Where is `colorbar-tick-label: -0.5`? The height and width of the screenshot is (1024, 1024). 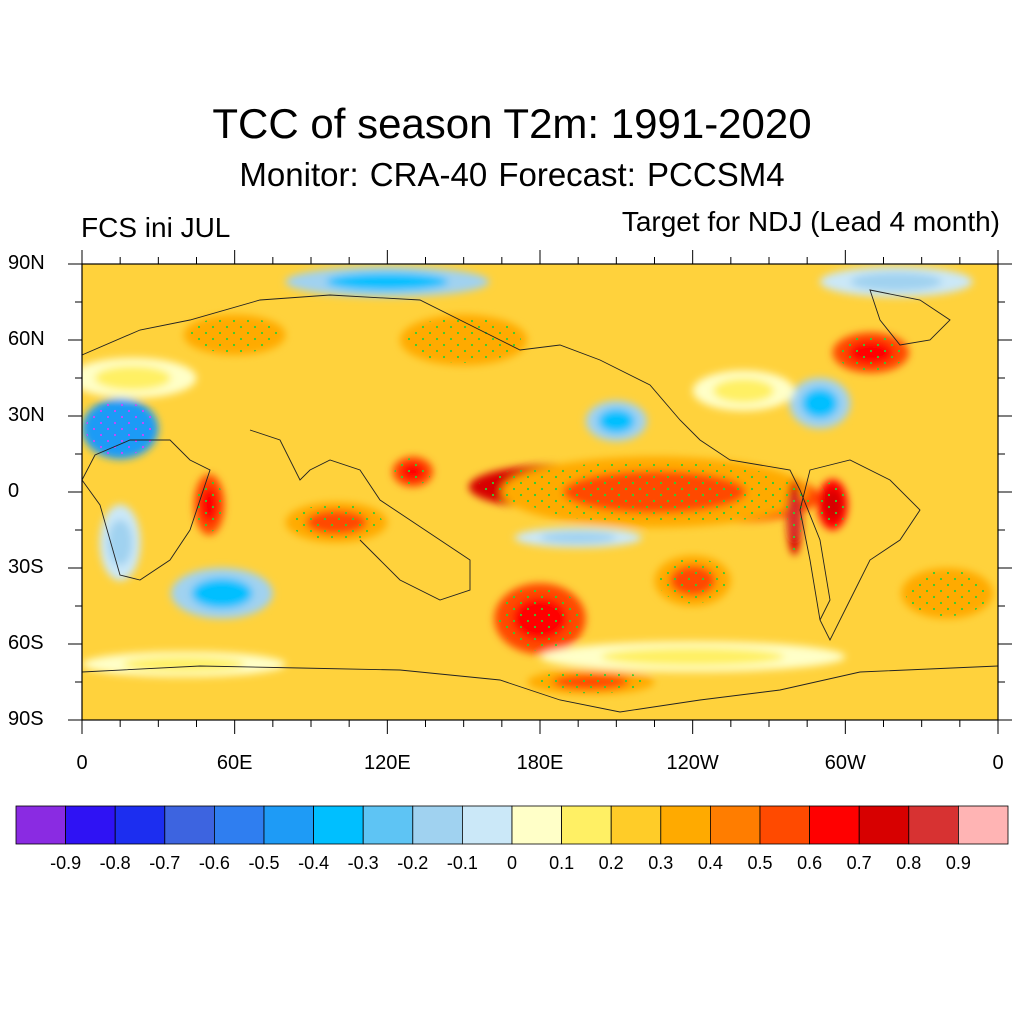 colorbar-tick-label: -0.5 is located at coordinates (264, 863).